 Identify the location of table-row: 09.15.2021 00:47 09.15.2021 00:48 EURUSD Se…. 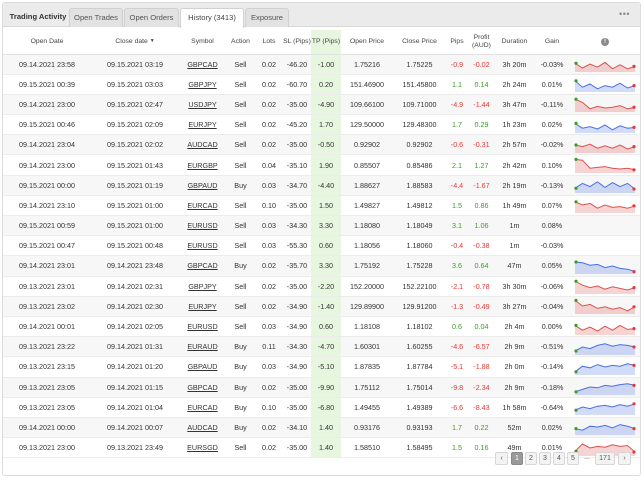
(321, 246).